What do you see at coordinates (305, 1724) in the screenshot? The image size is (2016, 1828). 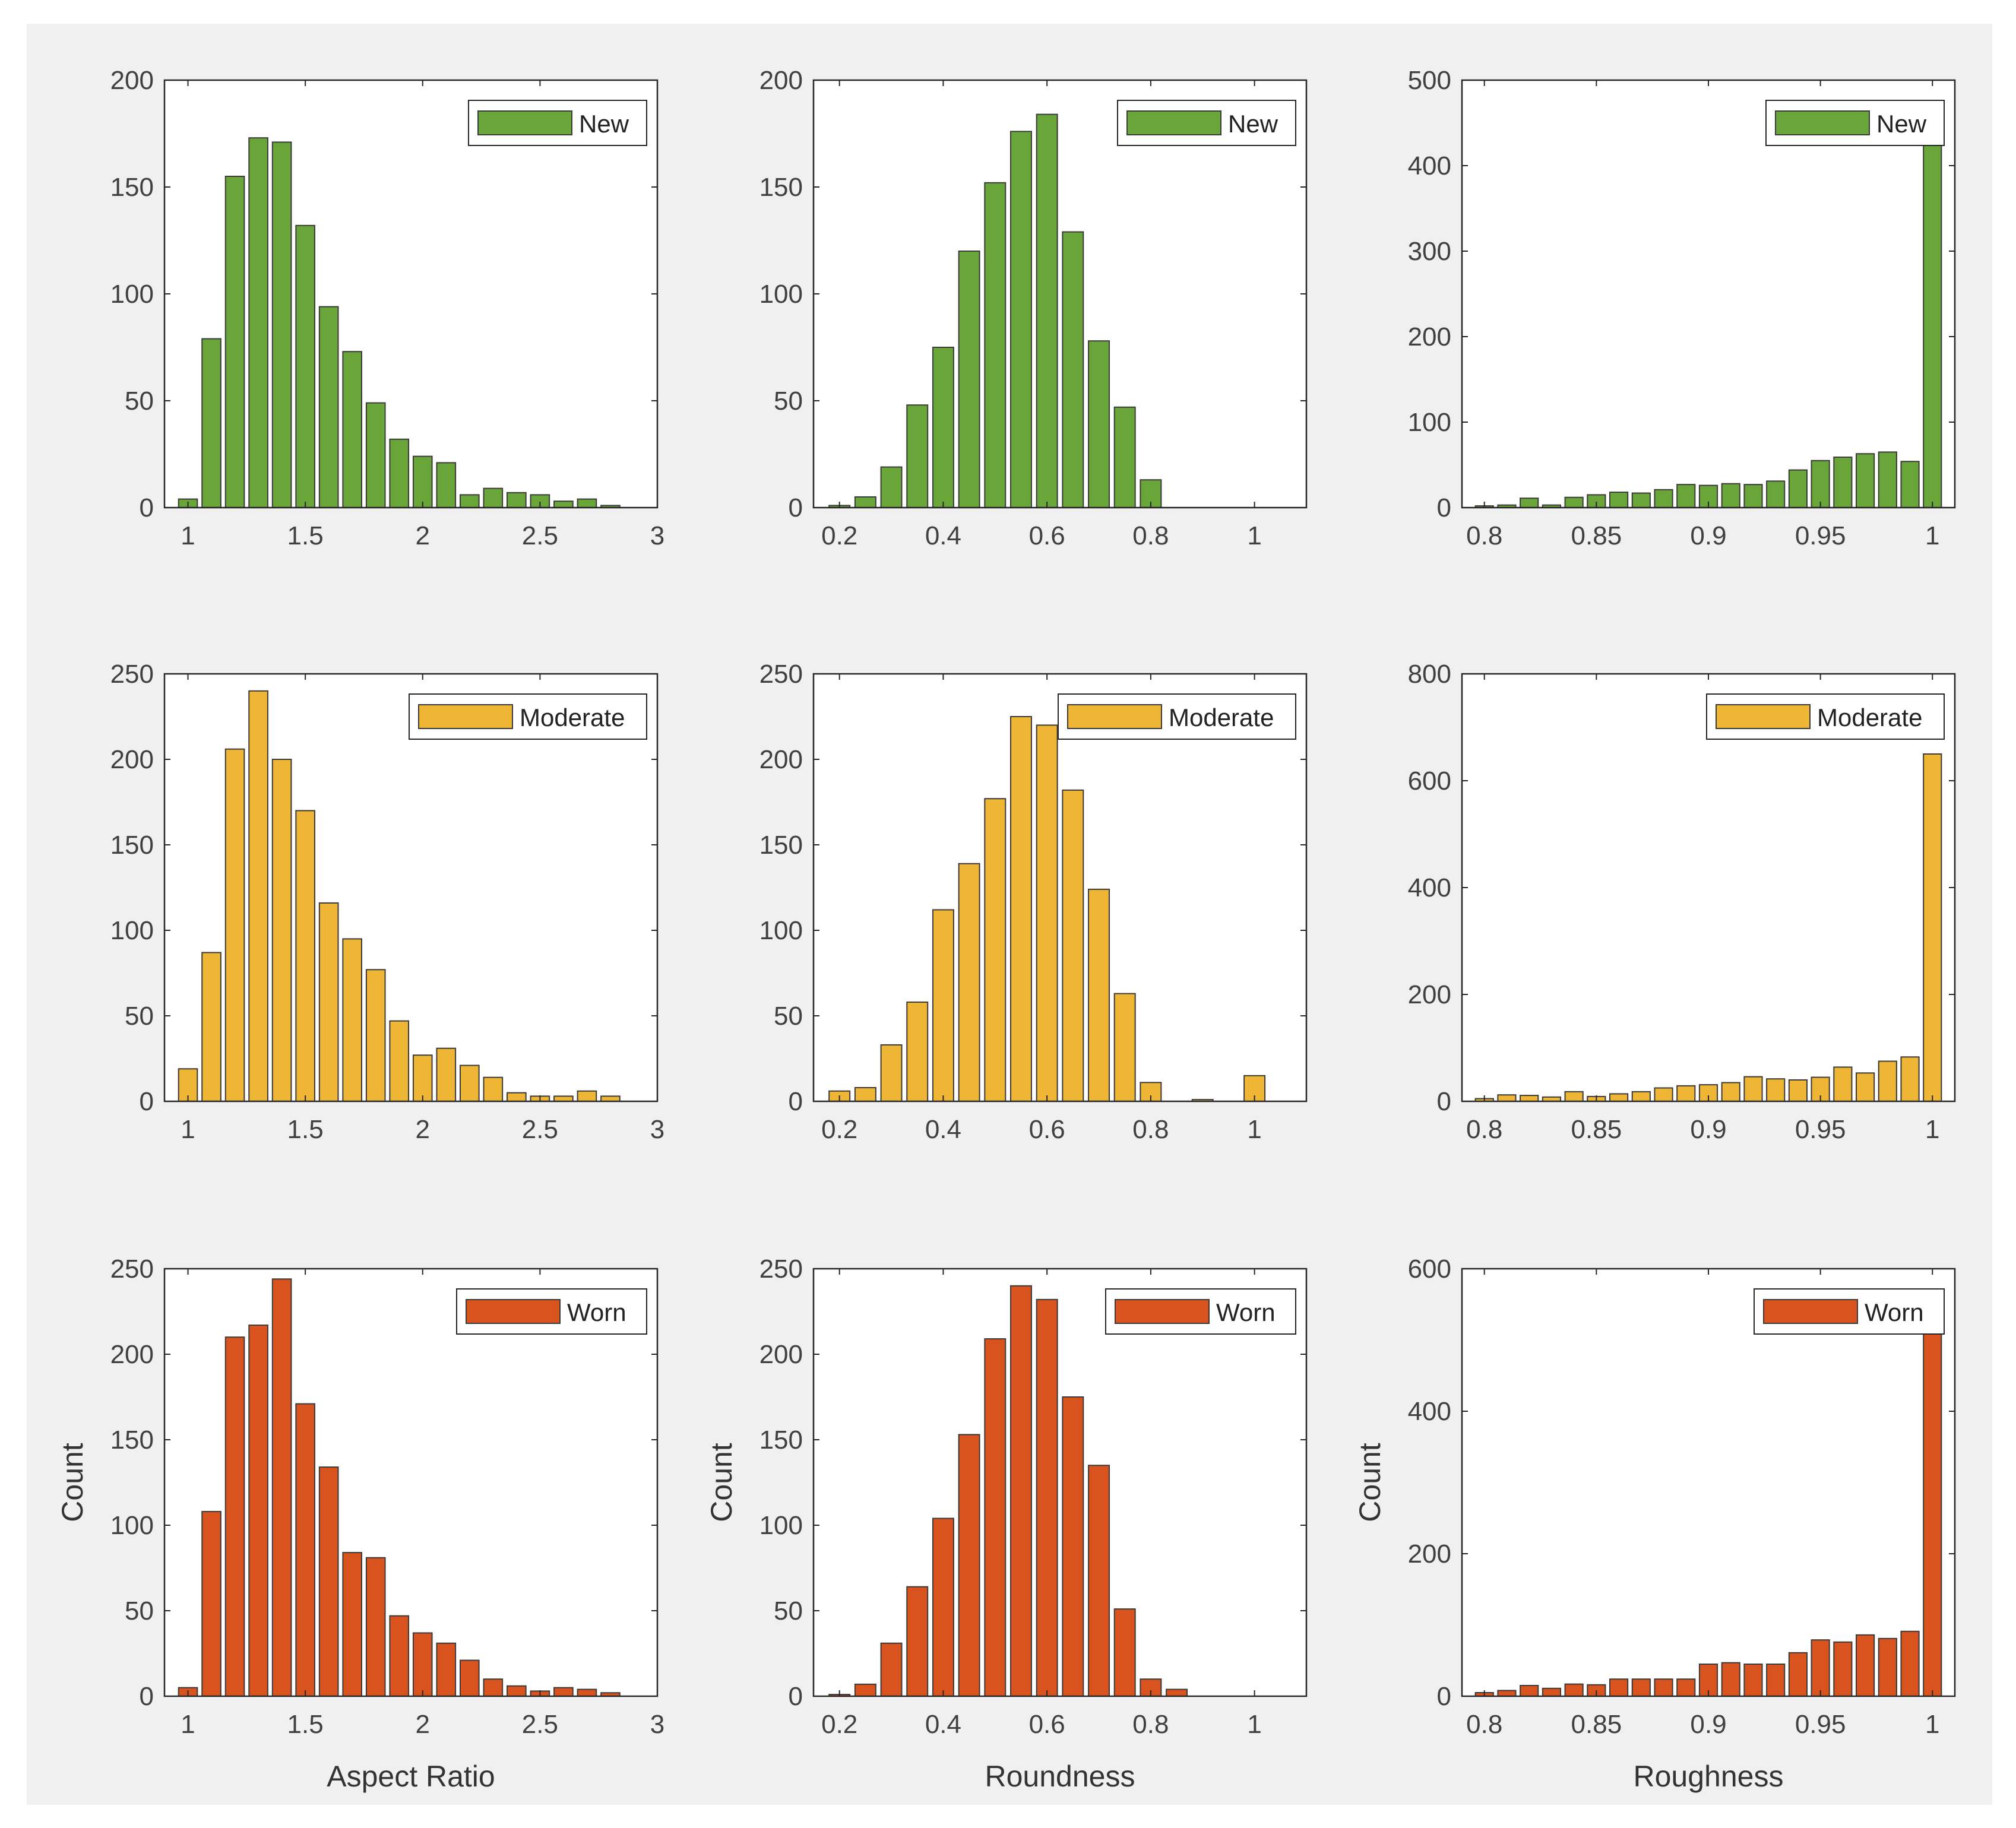 I see `x-tick-label: 1.5` at bounding box center [305, 1724].